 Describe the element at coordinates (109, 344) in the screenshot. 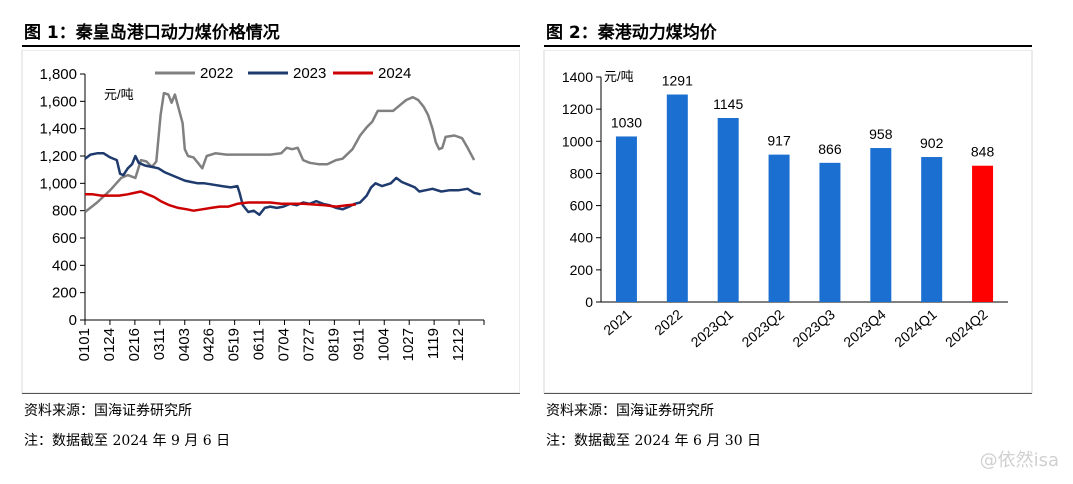

I see `x-tick-label: 0124` at that location.